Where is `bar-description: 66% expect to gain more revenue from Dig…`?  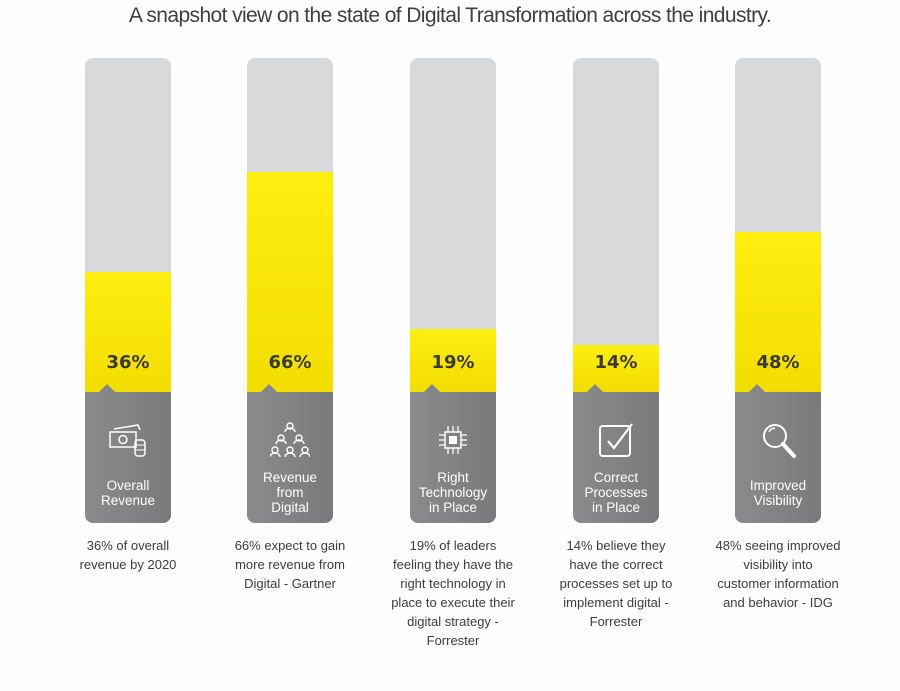 bar-description: 66% expect to gain more revenue from Dig… is located at coordinates (290, 564).